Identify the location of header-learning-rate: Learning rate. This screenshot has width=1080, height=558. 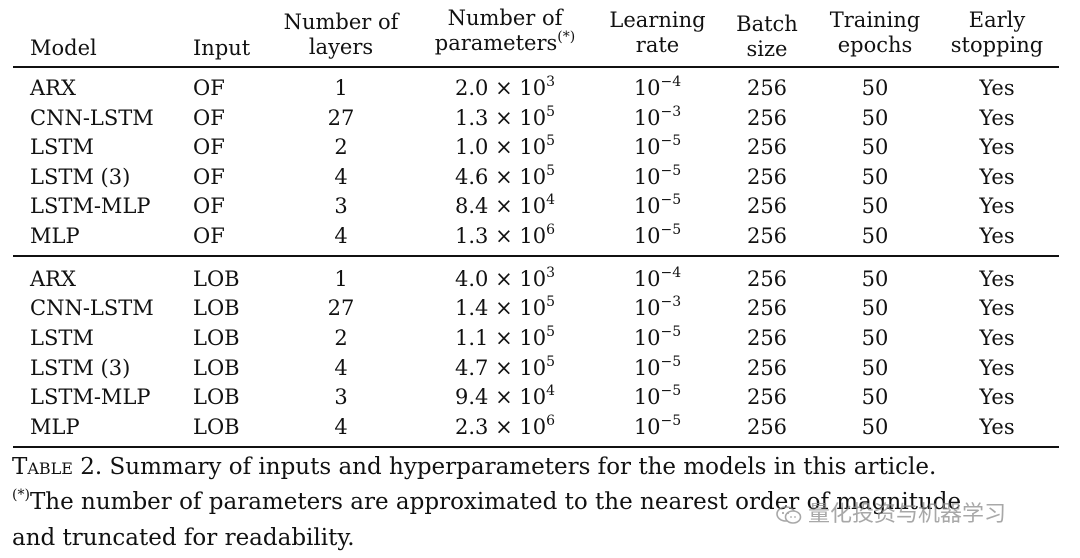
(657, 32).